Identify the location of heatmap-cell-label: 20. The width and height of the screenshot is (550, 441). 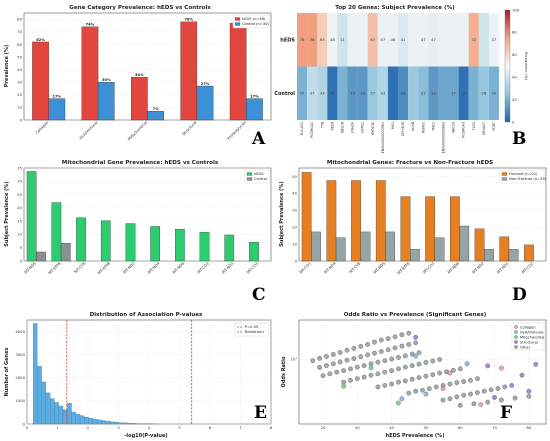
(494, 92).